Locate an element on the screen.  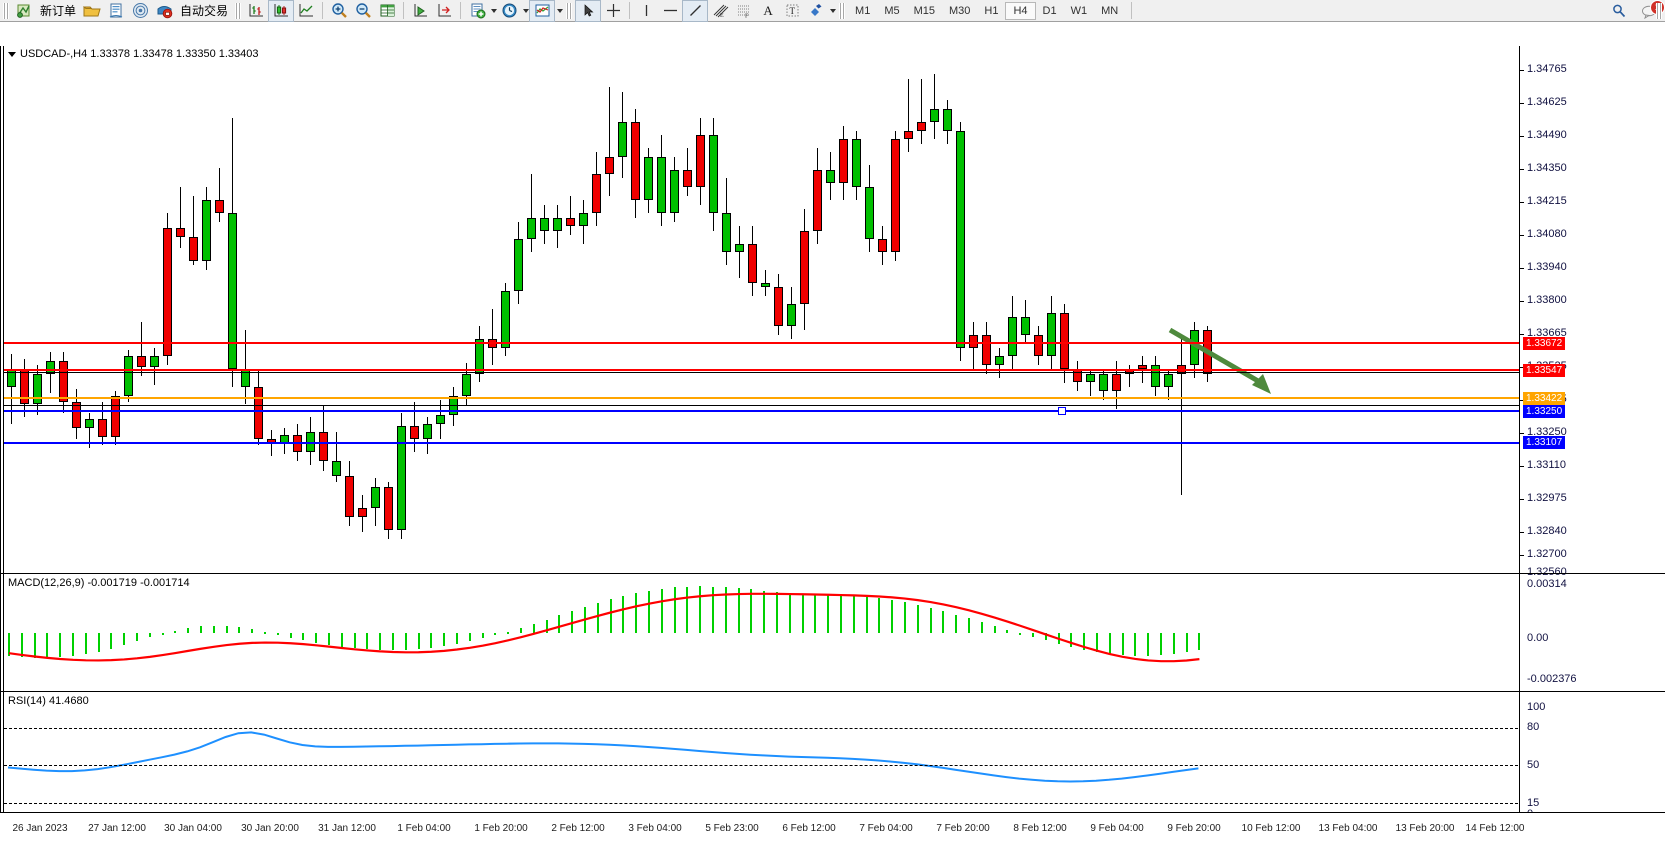
grid-icon is located at coordinates (387, 11).